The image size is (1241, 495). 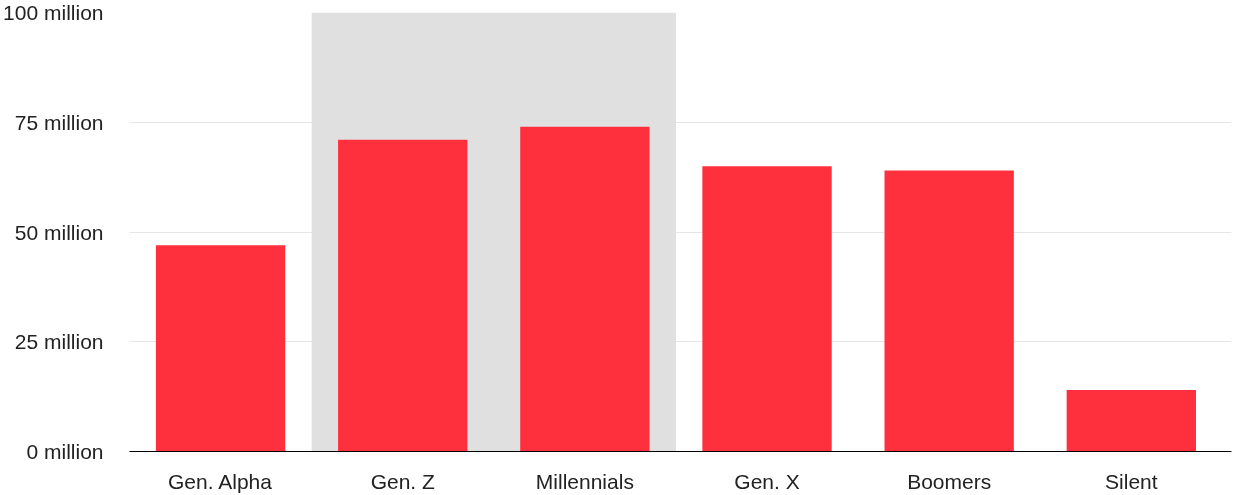 What do you see at coordinates (220, 481) in the screenshot?
I see `x-tick-label: Gen. Alpha` at bounding box center [220, 481].